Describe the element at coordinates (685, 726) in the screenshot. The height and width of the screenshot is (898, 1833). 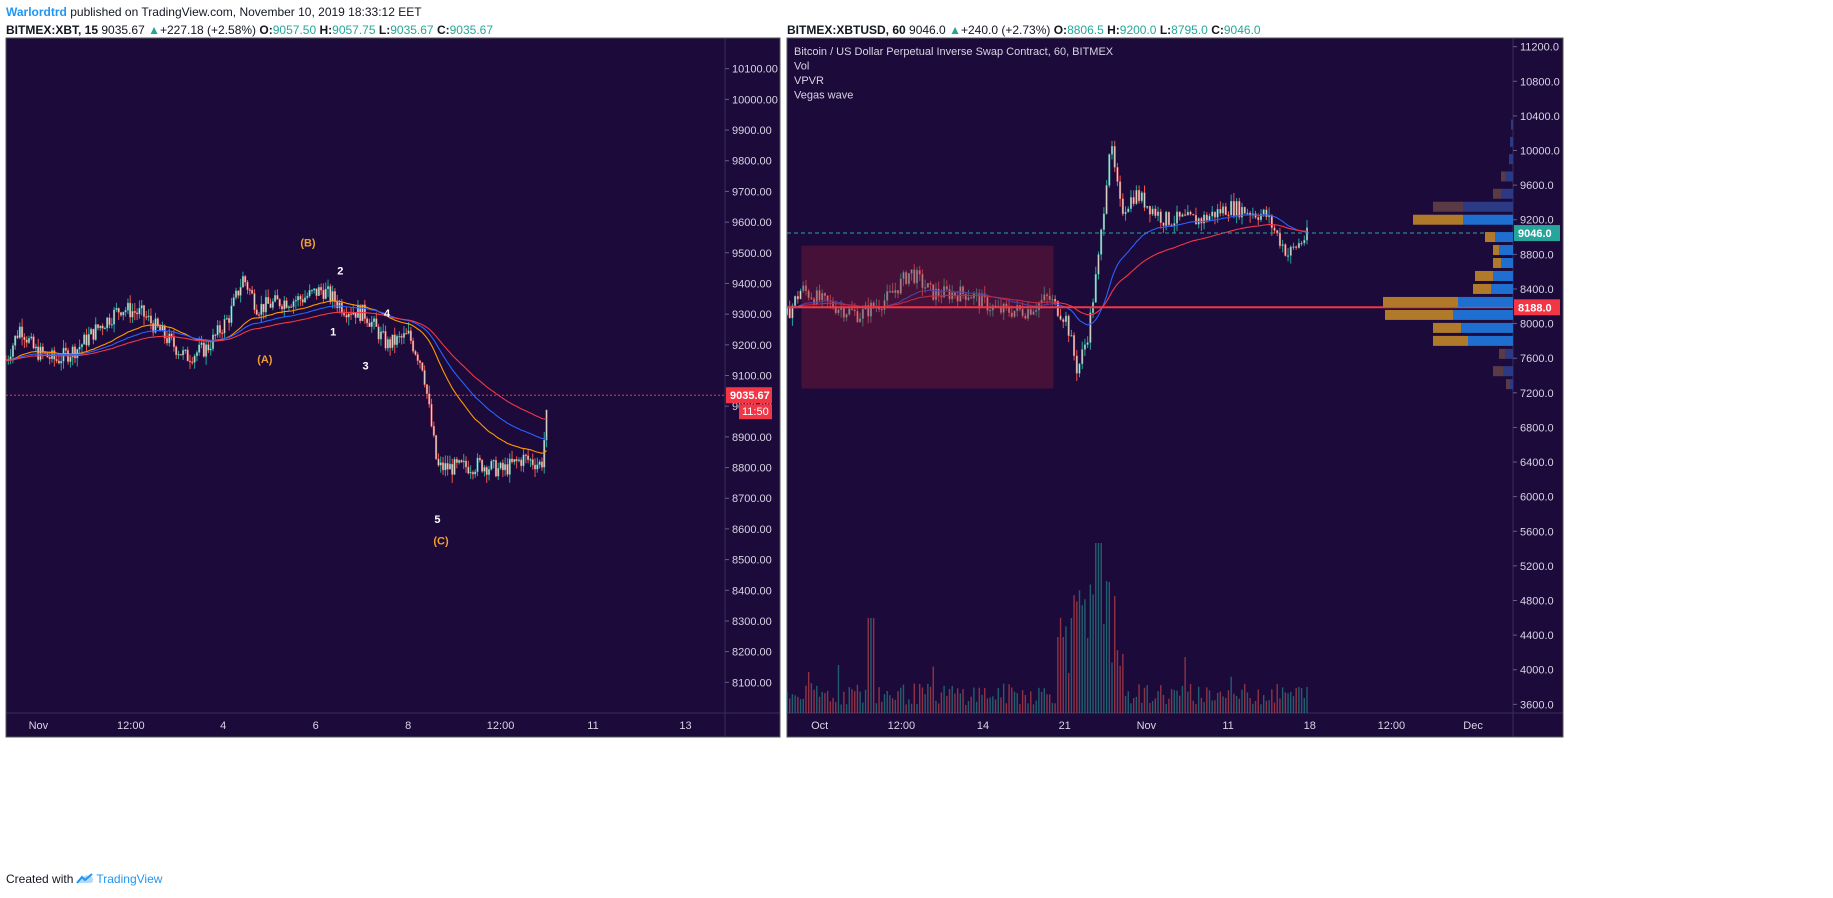
I see `left-x-tick-label: 13` at that location.